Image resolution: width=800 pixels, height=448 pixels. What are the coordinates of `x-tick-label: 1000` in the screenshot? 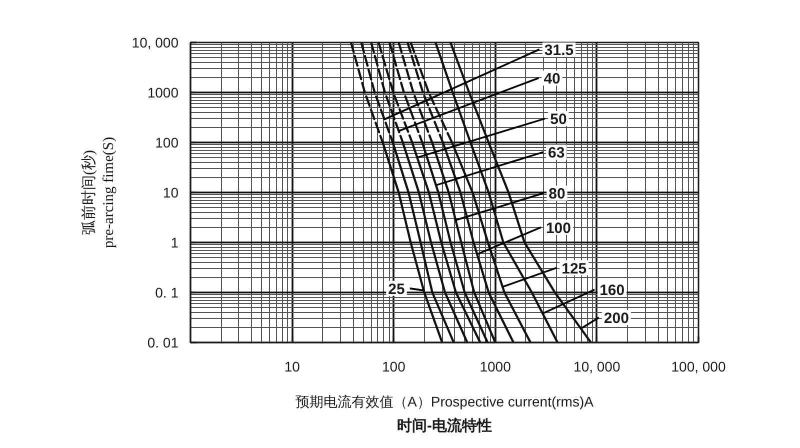 It's located at (496, 366).